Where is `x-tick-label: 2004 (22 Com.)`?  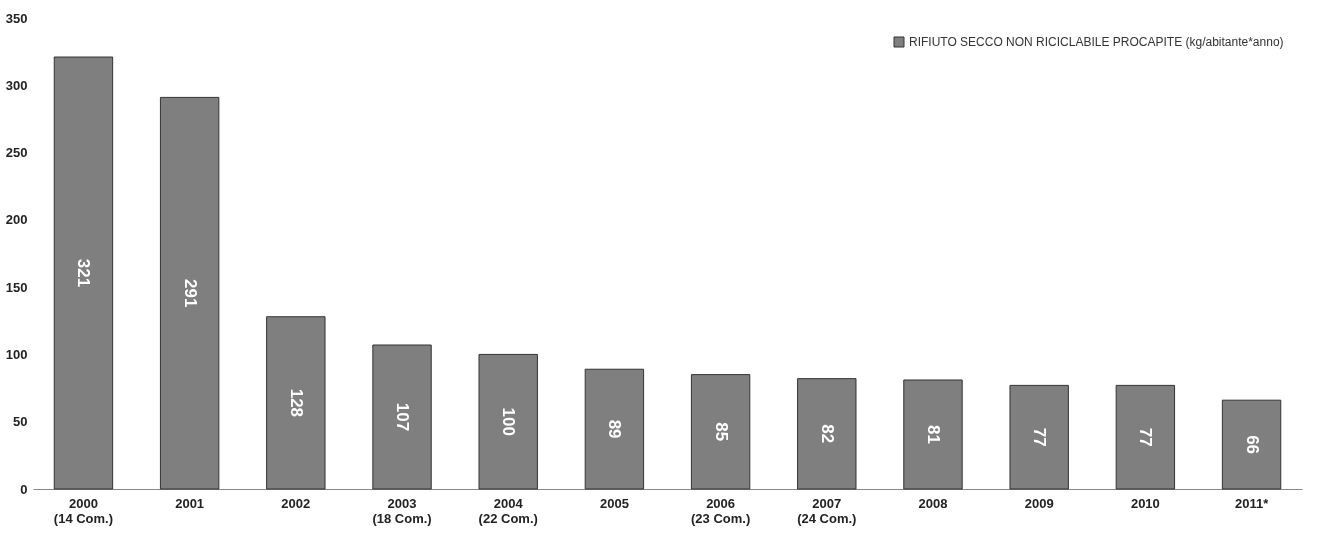 x-tick-label: 2004 (22 Com.) is located at coordinates (508, 510).